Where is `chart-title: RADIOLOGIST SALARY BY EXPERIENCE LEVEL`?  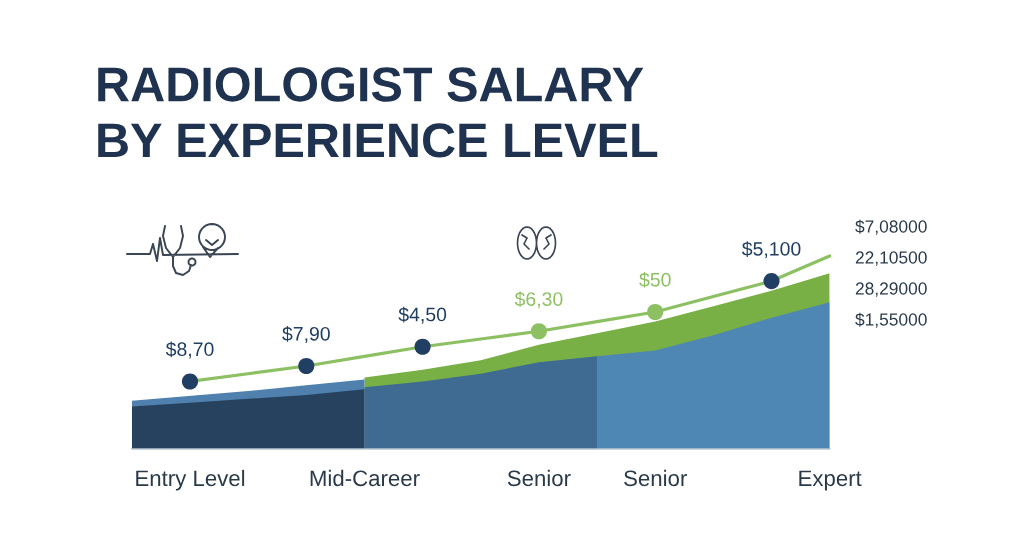
chart-title: RADIOLOGIST SALARY BY EXPERIENCE LEVEL is located at coordinates (378, 112).